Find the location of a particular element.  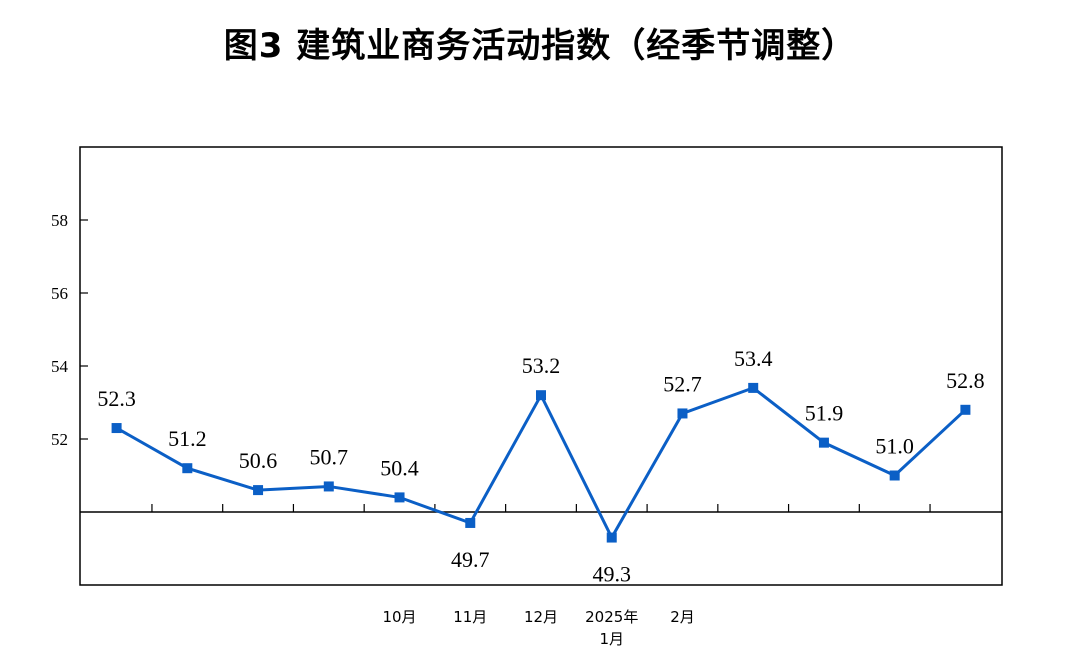

data-label: 53.4 is located at coordinates (753, 358).